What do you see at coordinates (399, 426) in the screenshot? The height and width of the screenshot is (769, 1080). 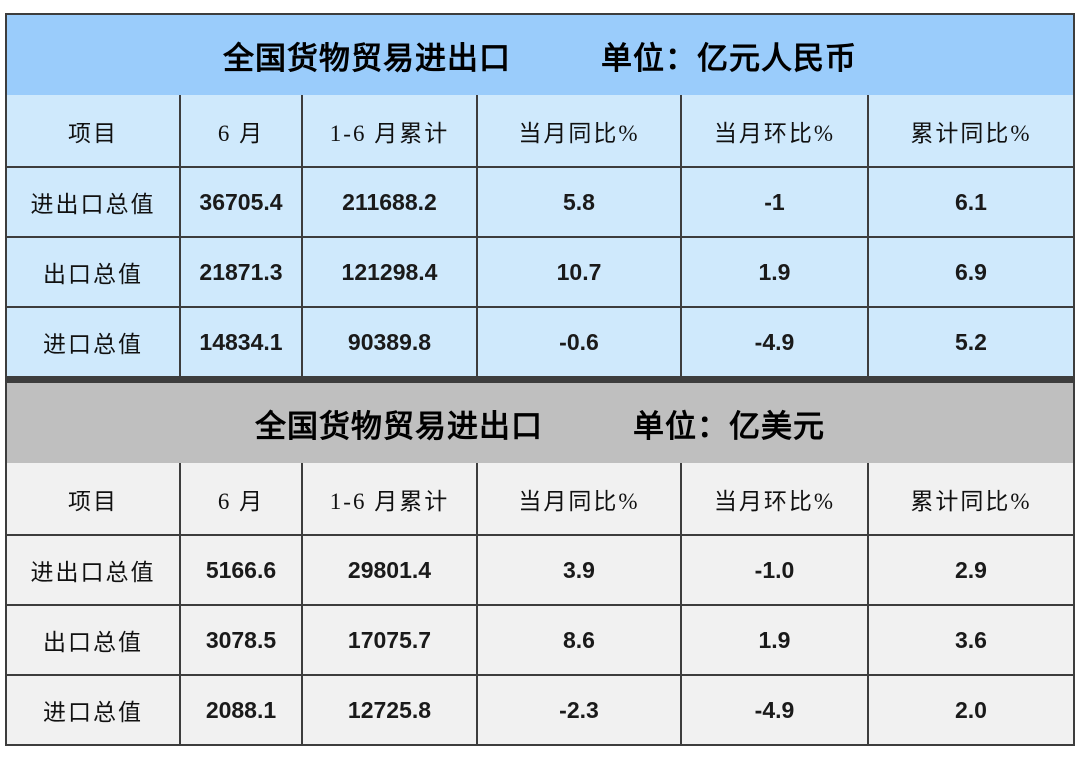 I see `table-usd-title: 全国货物贸易进出口` at bounding box center [399, 426].